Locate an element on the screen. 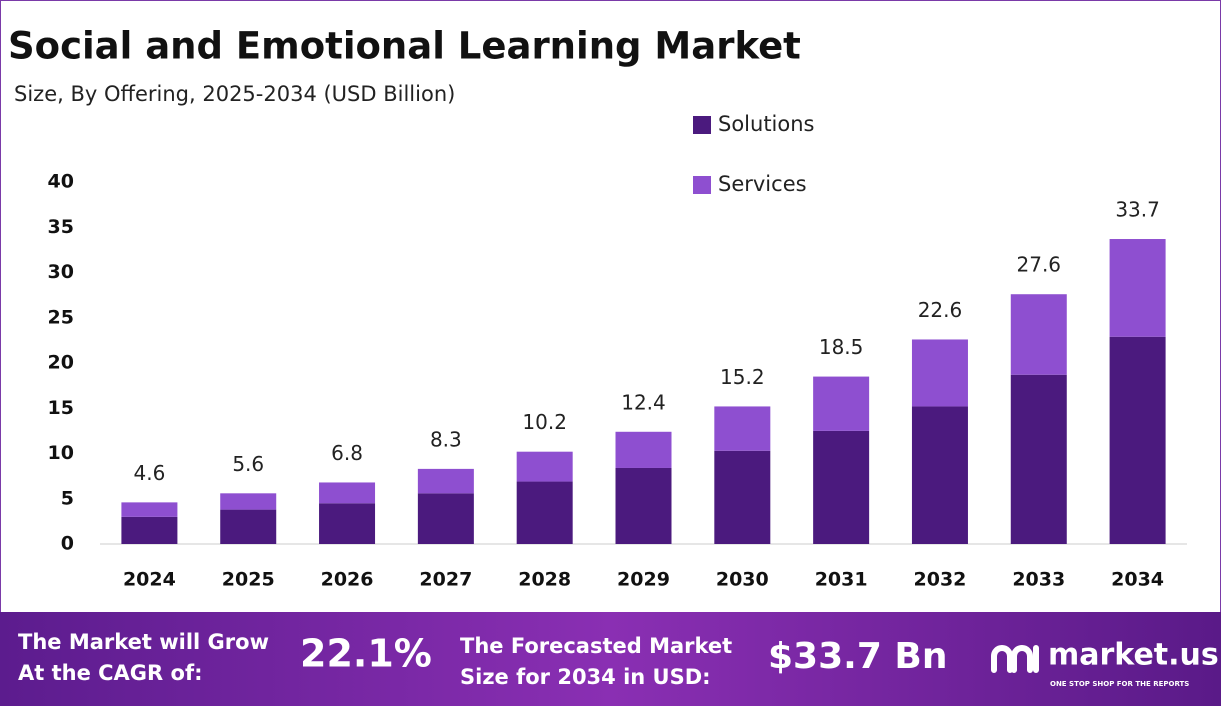 The height and width of the screenshot is (706, 1221). forecast-value: $33.7 Bn is located at coordinates (857, 656).